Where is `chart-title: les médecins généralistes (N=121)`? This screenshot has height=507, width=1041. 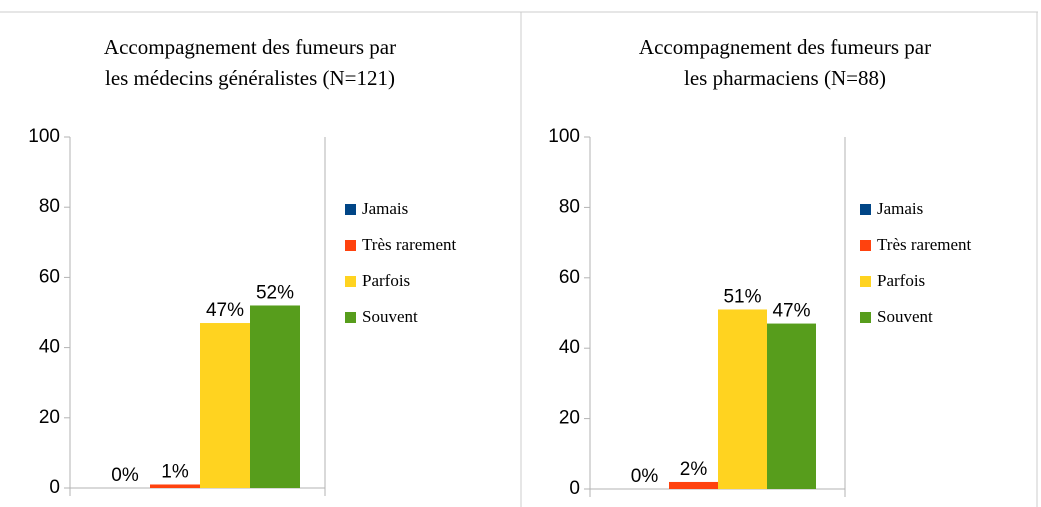
chart-title: les médecins généralistes (N=121) is located at coordinates (250, 78).